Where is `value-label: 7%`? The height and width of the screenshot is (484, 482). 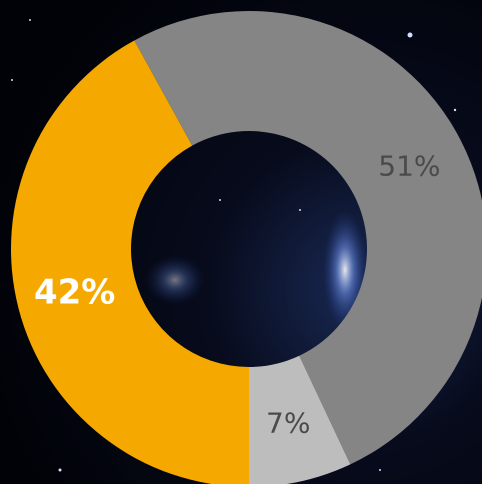 value-label: 7% is located at coordinates (288, 423).